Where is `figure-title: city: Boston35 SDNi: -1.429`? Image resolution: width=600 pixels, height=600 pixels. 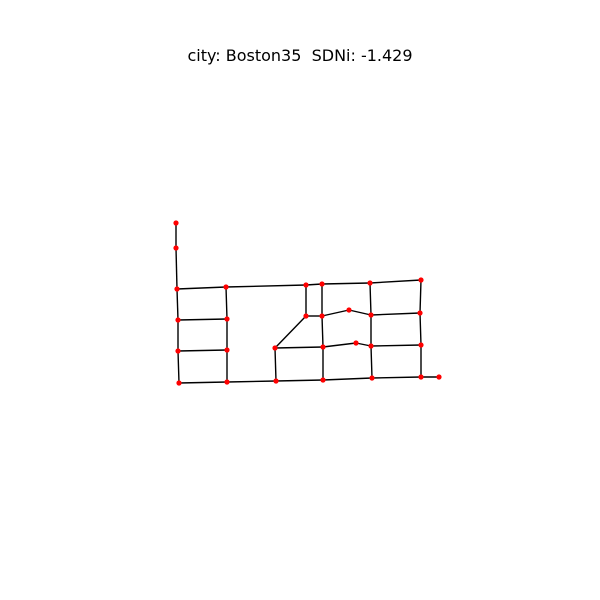
figure-title: city: Boston35 SDNi: -1.429 is located at coordinates (300, 55).